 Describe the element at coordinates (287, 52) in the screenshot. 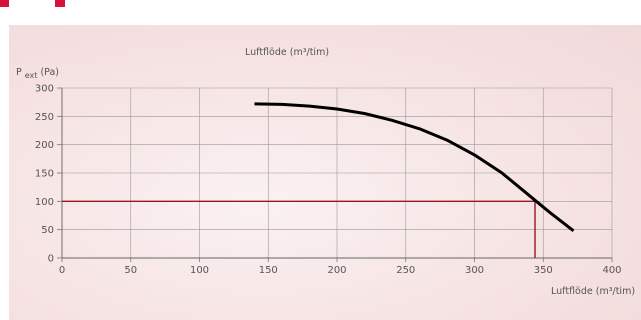

I see `chart-title: Luftflöde (m³/tim)` at that location.